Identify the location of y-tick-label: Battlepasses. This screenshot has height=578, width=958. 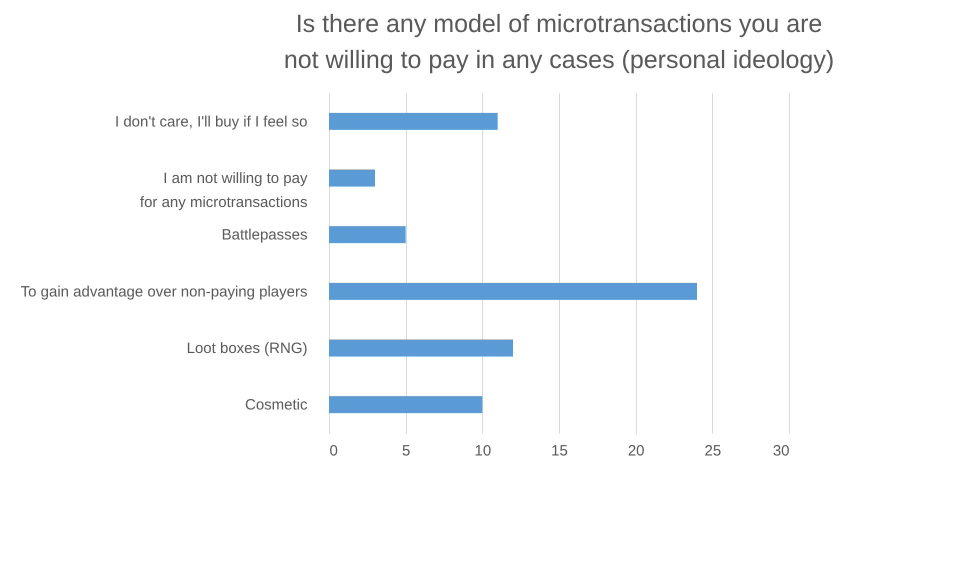
(265, 235).